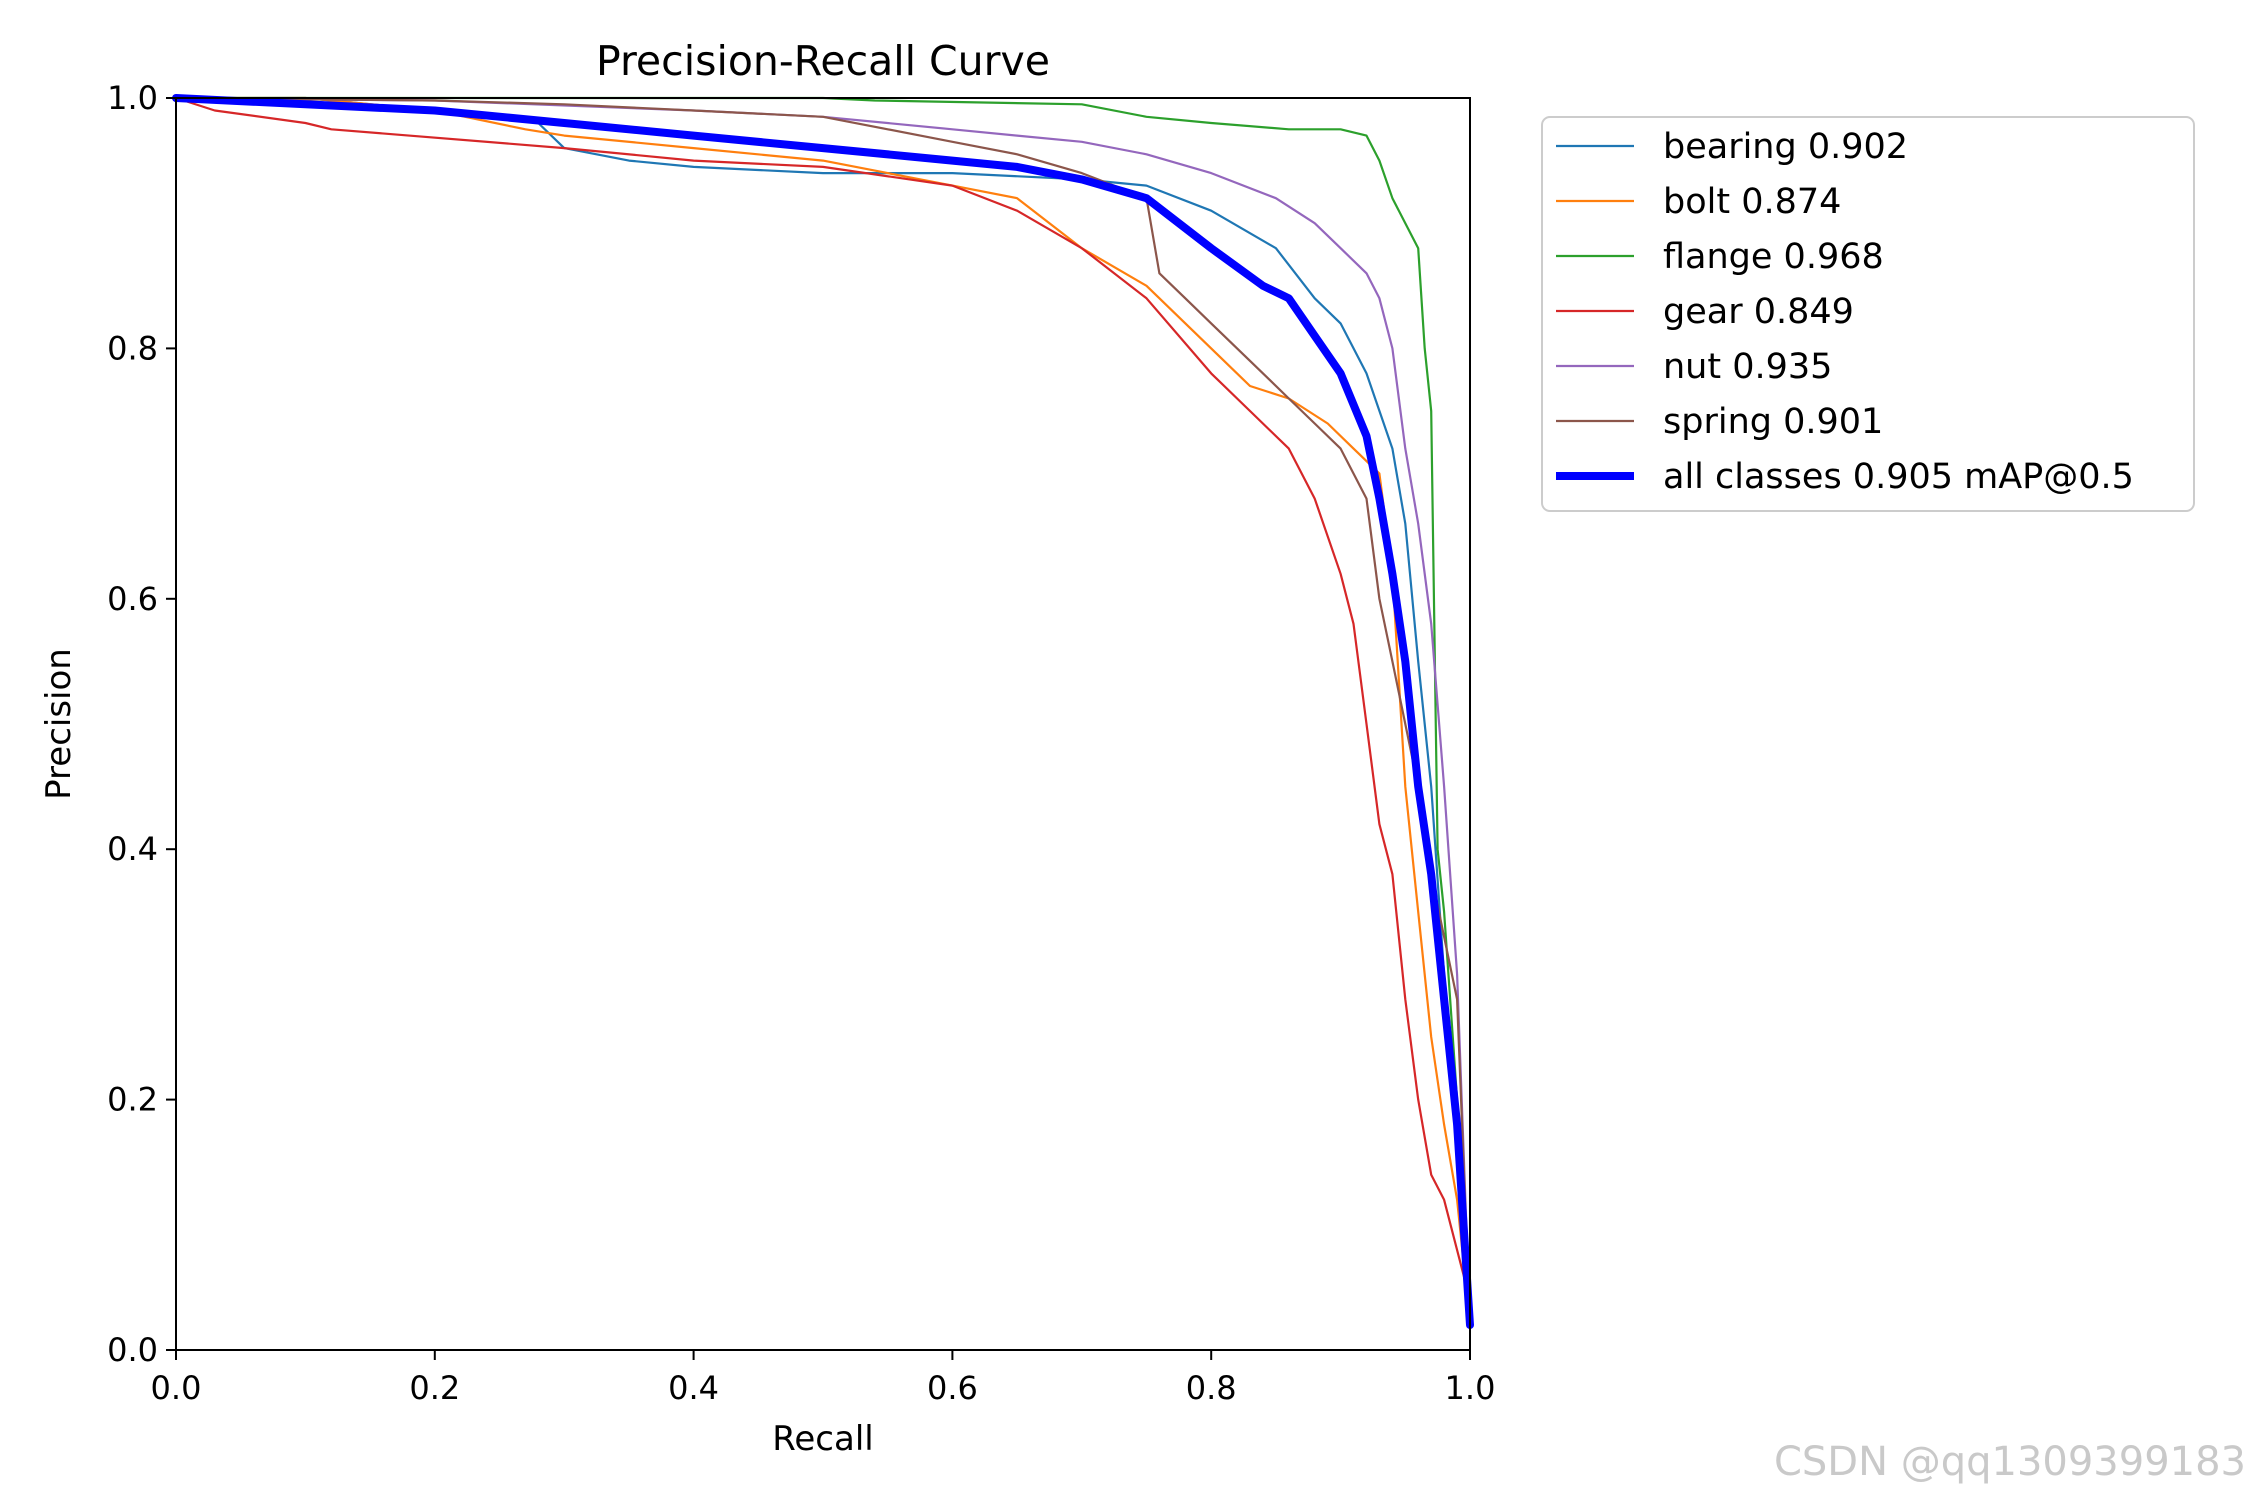 The width and height of the screenshot is (2250, 1500). I want to click on y-tick-label: 0.0, so click(132, 1350).